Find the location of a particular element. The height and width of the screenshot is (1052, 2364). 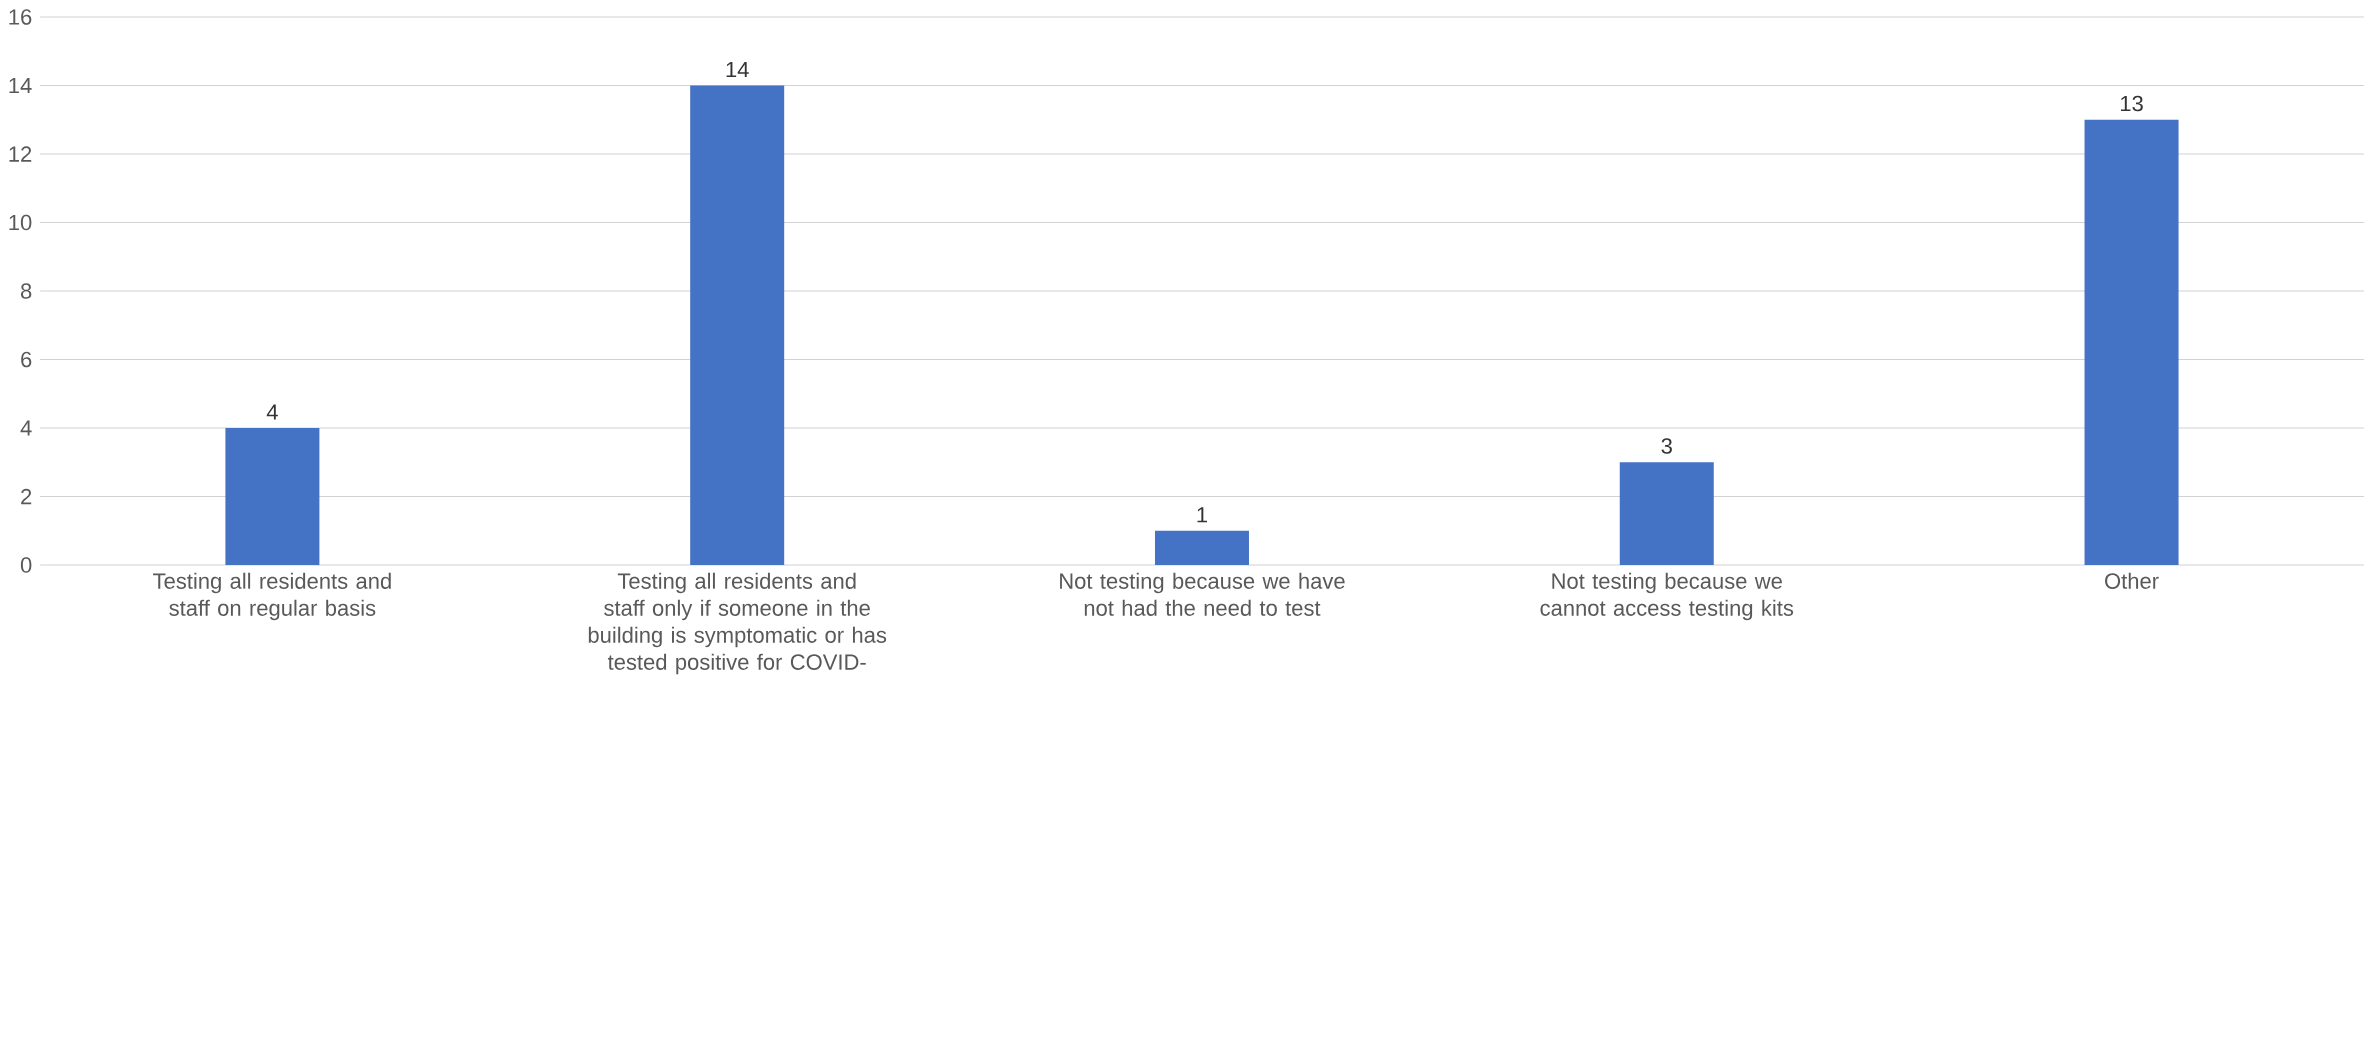

y-tick-label: 0 is located at coordinates (26, 565).